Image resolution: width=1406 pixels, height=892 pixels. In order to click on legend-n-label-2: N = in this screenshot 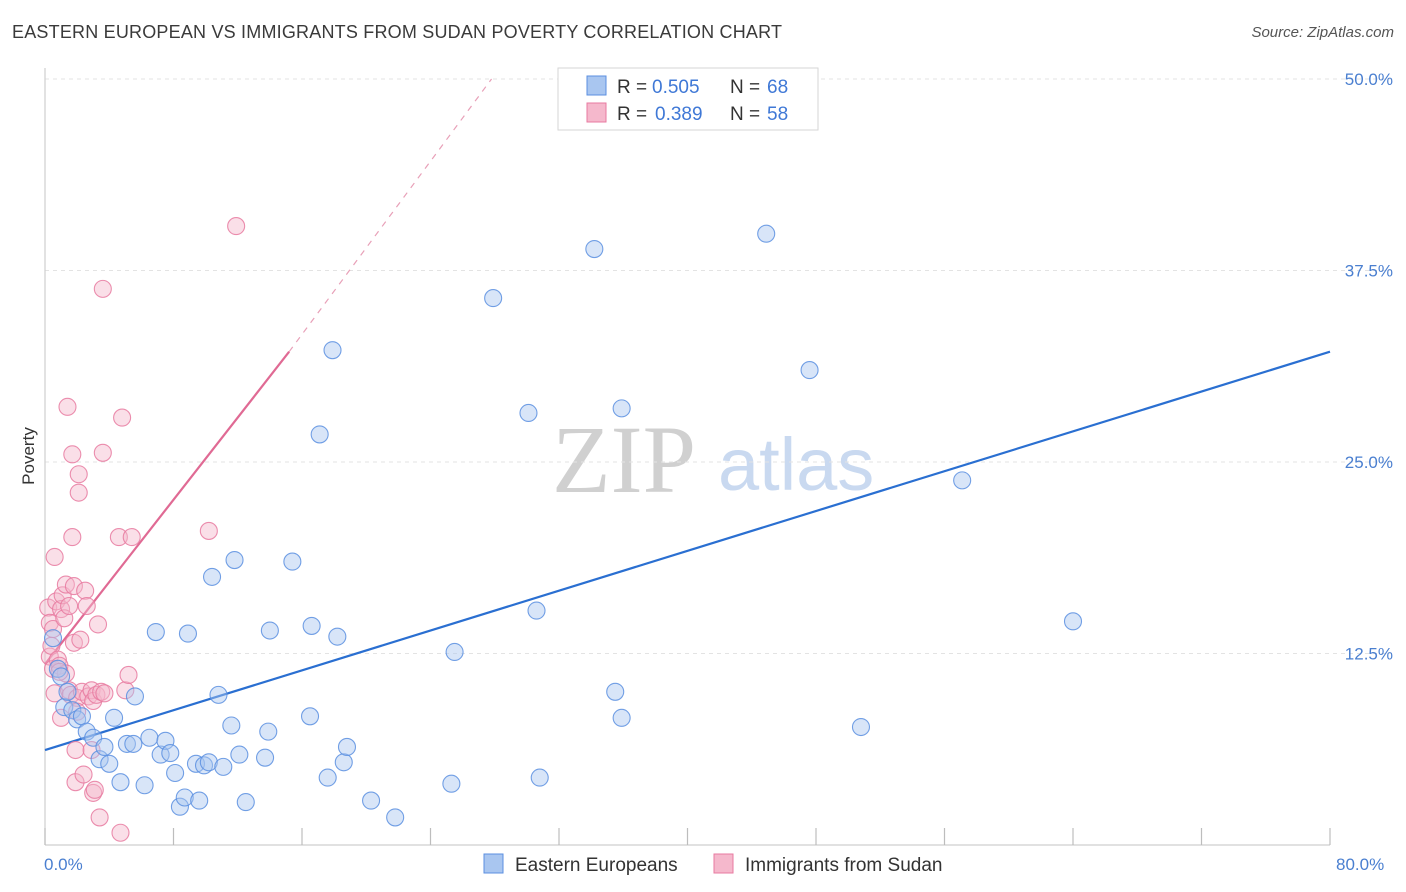, I will do `click(745, 114)`.